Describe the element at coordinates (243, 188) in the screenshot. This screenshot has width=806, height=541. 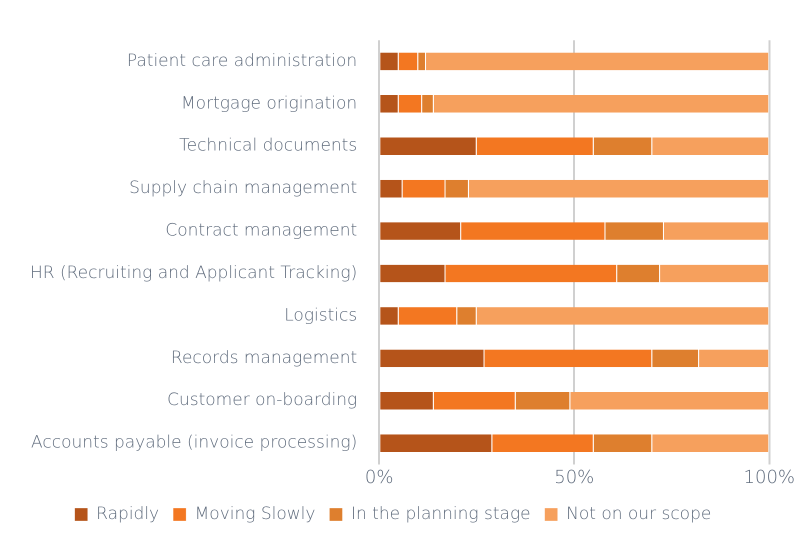
I see `y-tick-label: Supply chain management` at that location.